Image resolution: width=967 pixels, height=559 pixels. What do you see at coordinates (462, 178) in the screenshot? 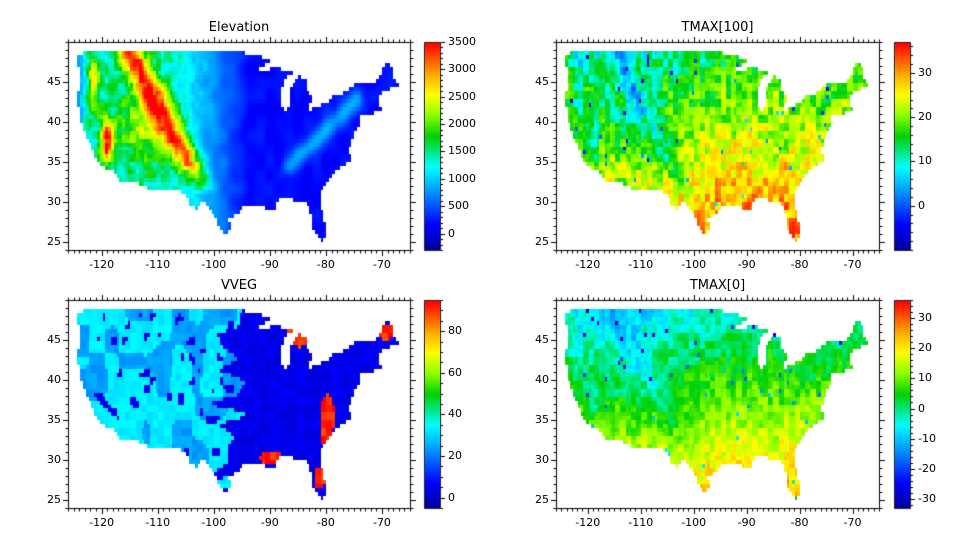
I see `colorbar-tick-label: 1000` at bounding box center [462, 178].